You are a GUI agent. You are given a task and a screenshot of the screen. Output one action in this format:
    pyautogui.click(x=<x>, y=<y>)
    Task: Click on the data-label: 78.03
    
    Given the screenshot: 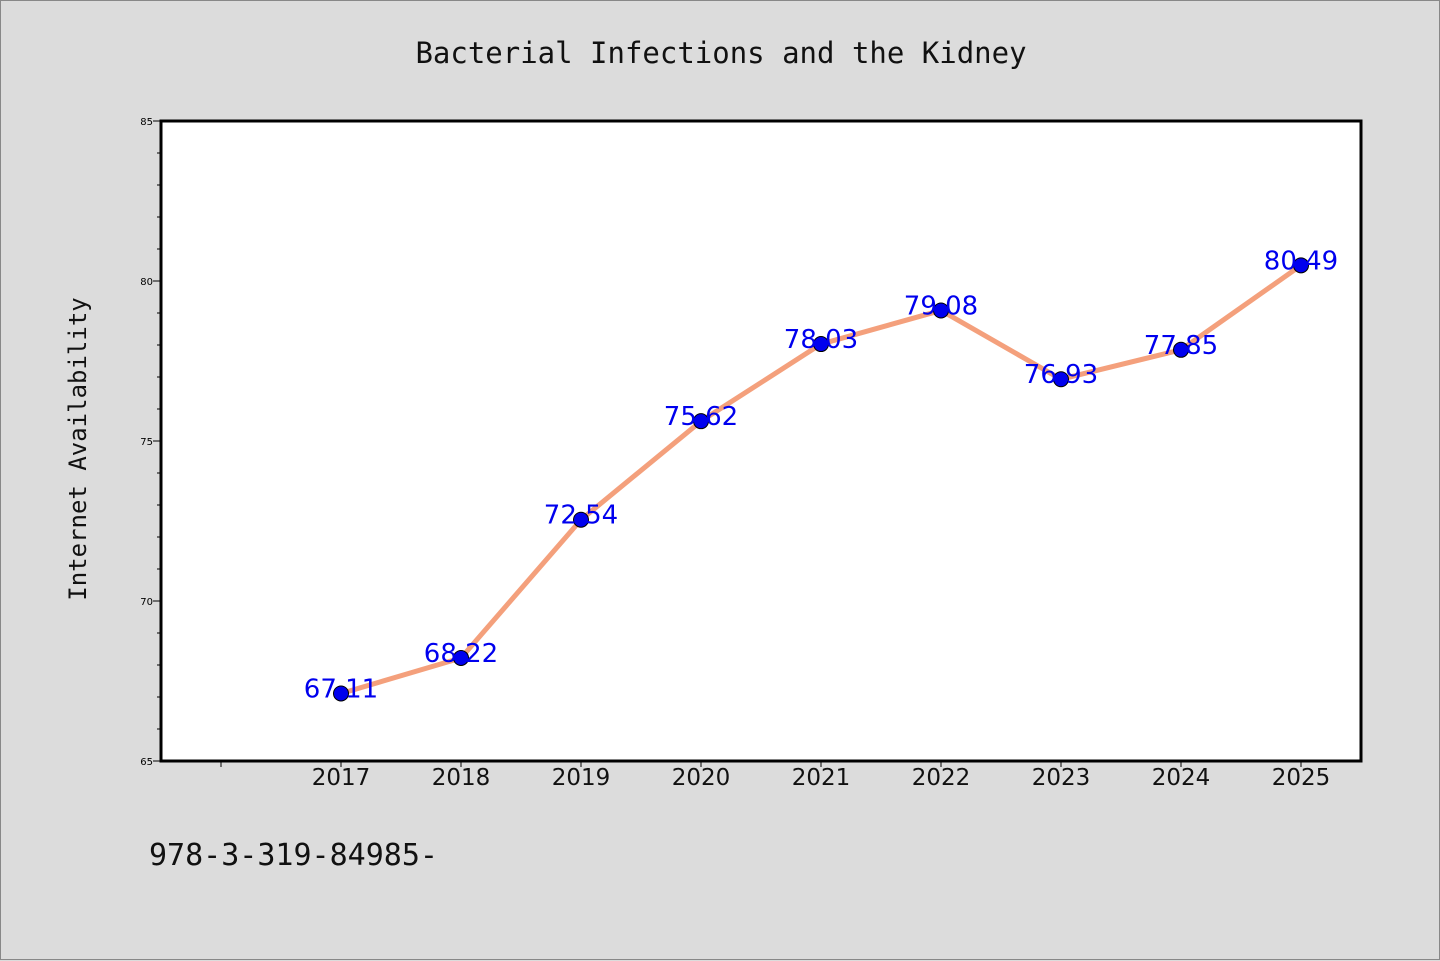 What is the action you would take?
    pyautogui.click(x=821, y=340)
    